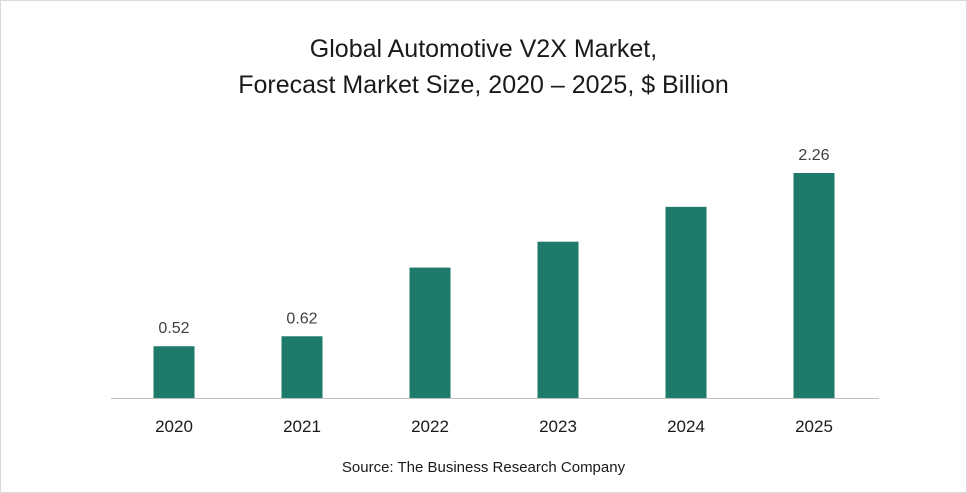 The height and width of the screenshot is (493, 967). What do you see at coordinates (813, 155) in the screenshot?
I see `data-label-2025: 2.26` at bounding box center [813, 155].